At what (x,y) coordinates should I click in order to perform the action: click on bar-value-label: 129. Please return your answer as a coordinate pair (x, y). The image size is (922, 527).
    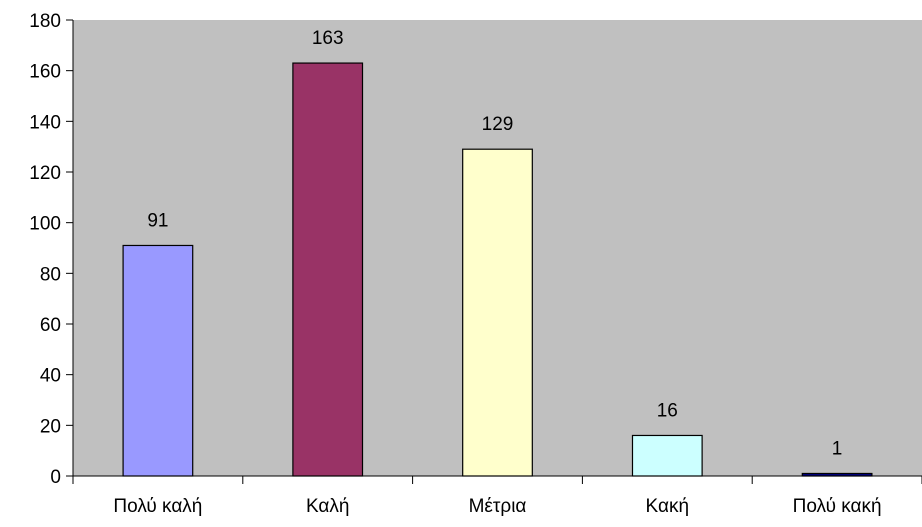
    Looking at the image, I should click on (498, 124).